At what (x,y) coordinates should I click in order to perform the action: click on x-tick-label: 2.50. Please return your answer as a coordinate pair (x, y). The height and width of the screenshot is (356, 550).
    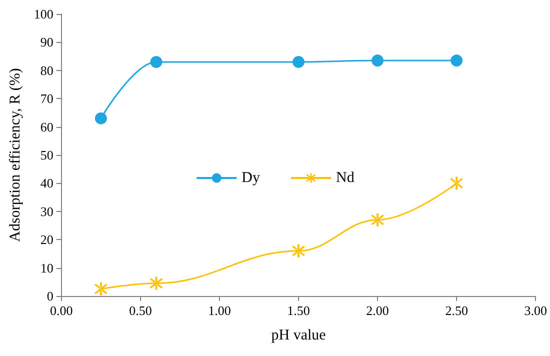
    Looking at the image, I should click on (456, 310).